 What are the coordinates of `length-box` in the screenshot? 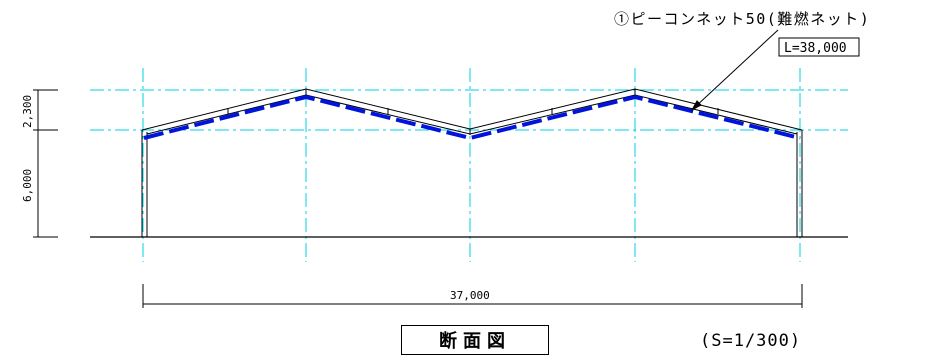 It's located at (819, 47).